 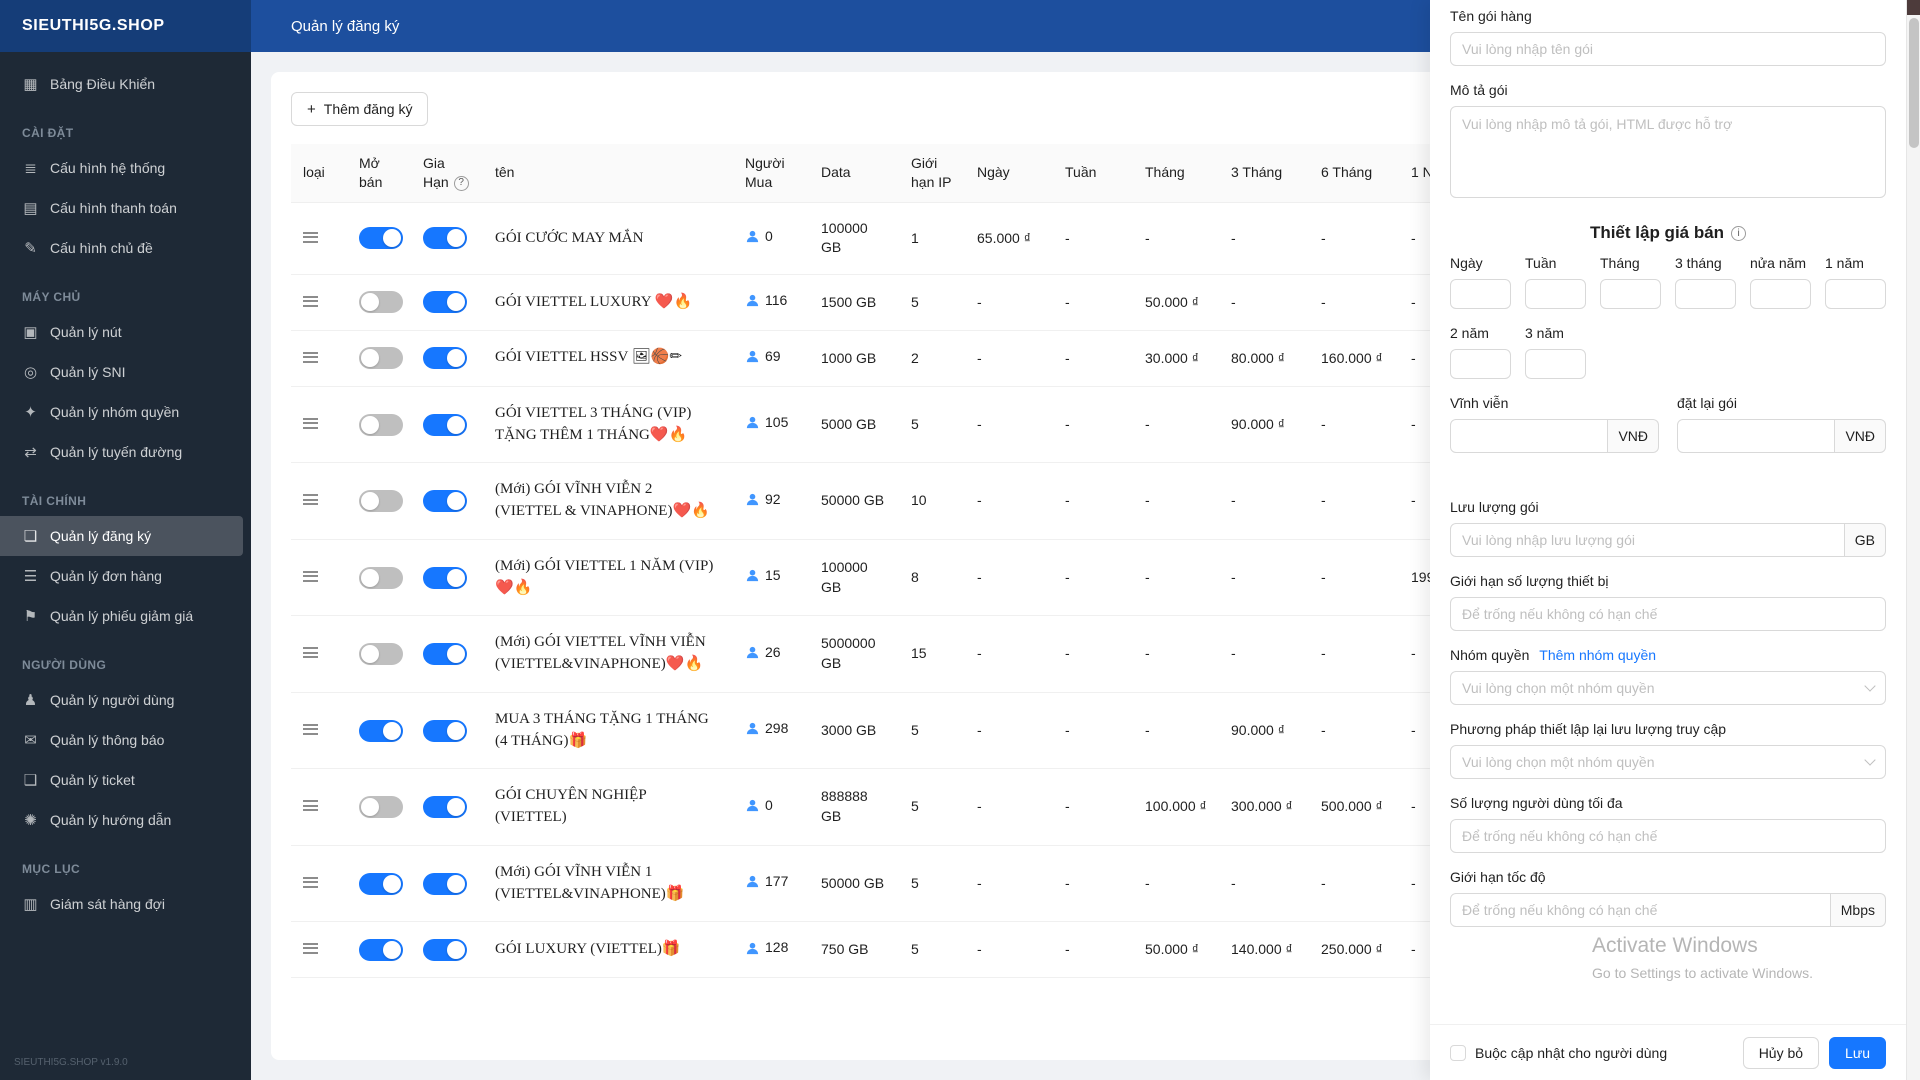 What do you see at coordinates (1913, 540) in the screenshot?
I see `scrollbar` at bounding box center [1913, 540].